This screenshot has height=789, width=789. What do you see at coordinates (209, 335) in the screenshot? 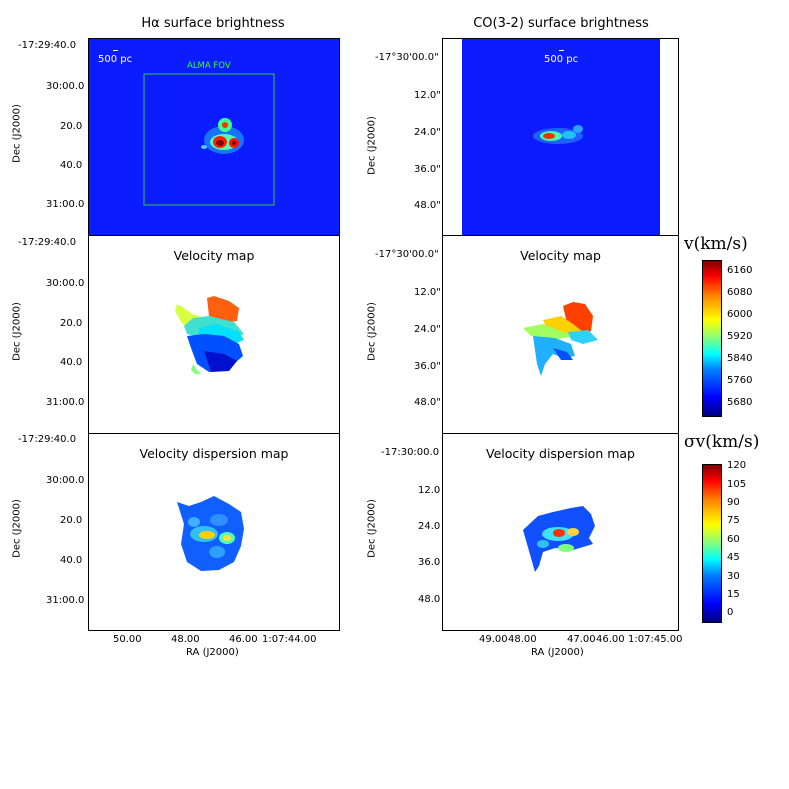
I see `halpha-velocity-map` at bounding box center [209, 335].